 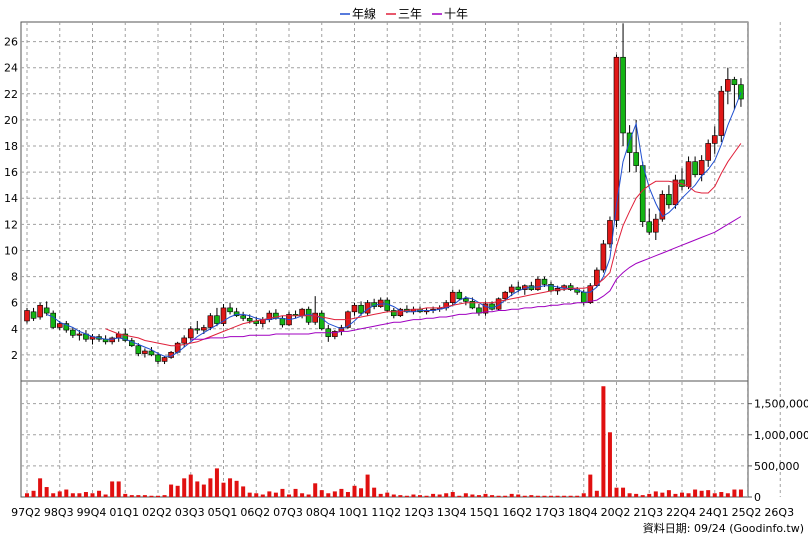 What do you see at coordinates (223, 512) in the screenshot?
I see `x-tick-label: 05Q1` at bounding box center [223, 512].